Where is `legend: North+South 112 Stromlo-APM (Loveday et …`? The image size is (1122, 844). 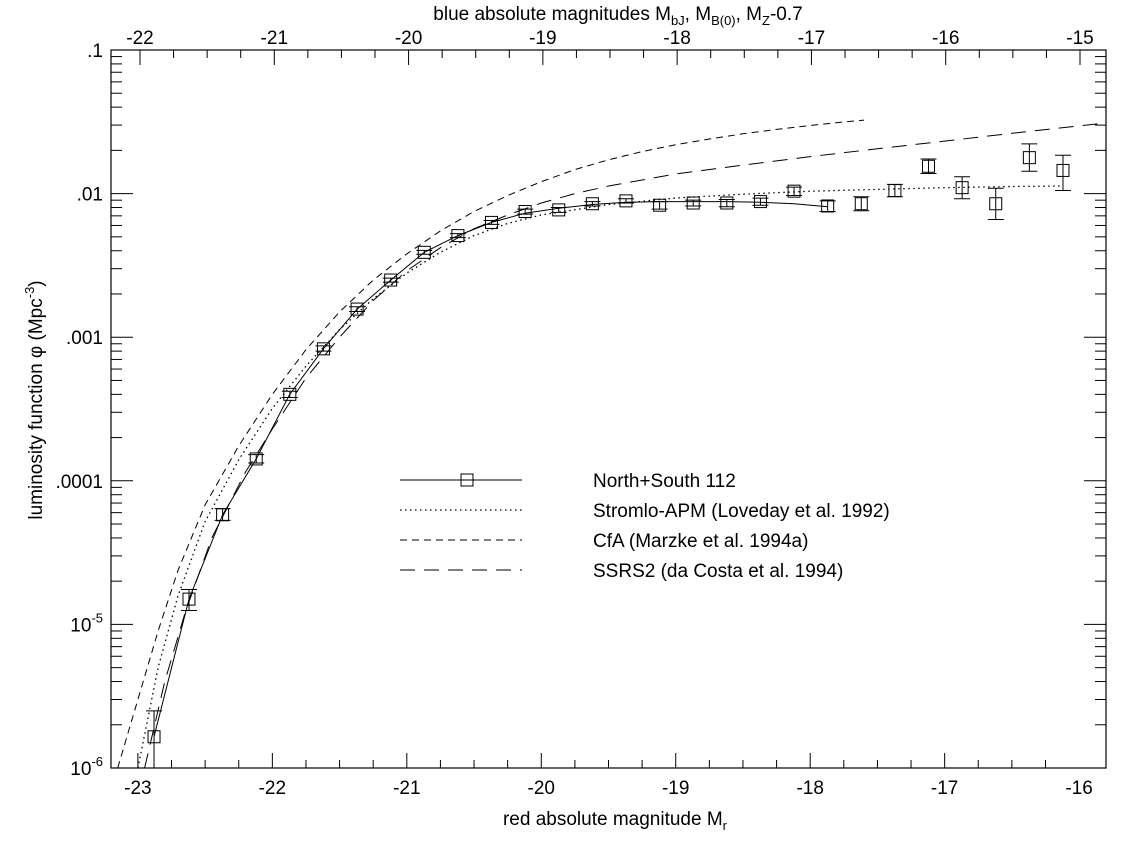 legend: North+South 112 Stromlo-APM (Loveday et … is located at coordinates (645, 526).